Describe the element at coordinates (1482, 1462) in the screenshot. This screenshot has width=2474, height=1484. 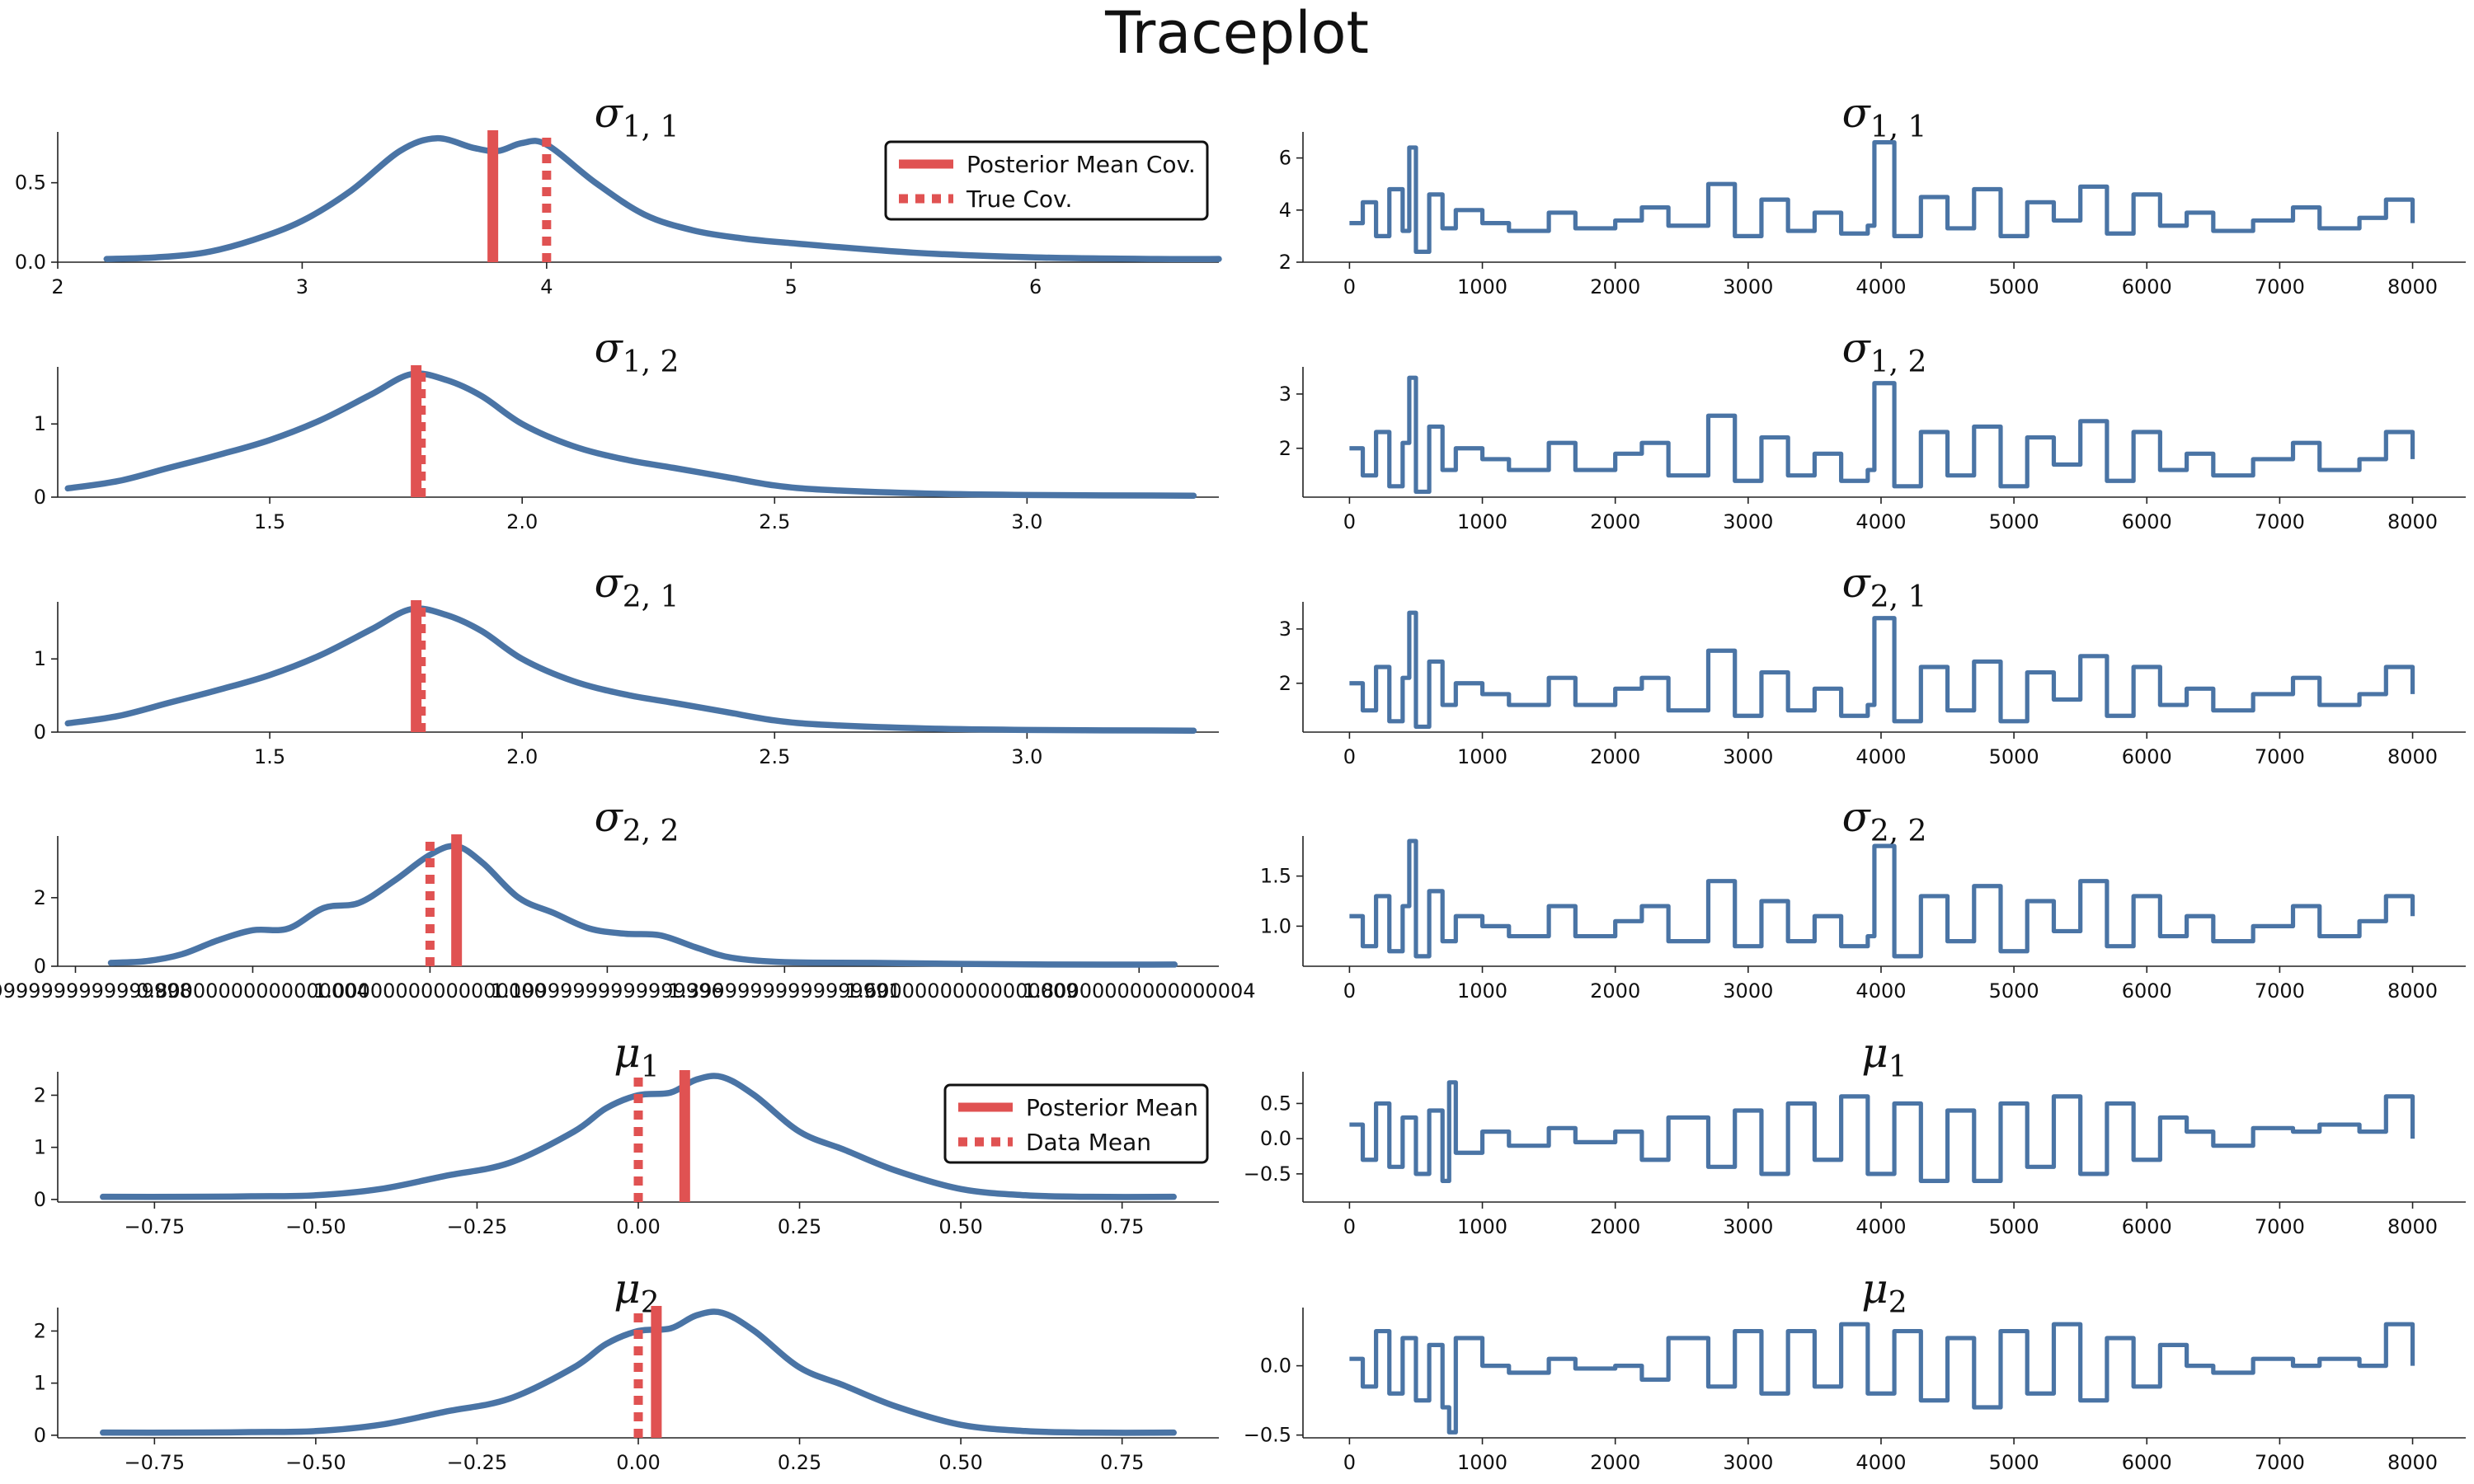
I see `x-tick-label: 1000` at that location.